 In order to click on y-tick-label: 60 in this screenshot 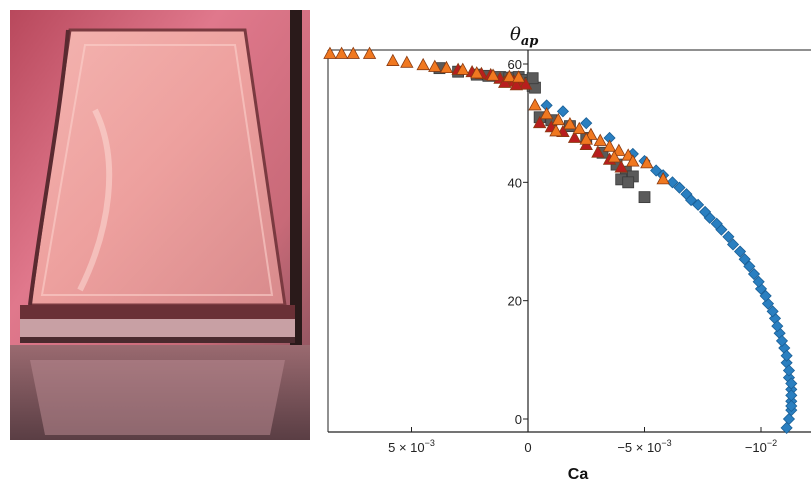, I will do `click(515, 64)`.